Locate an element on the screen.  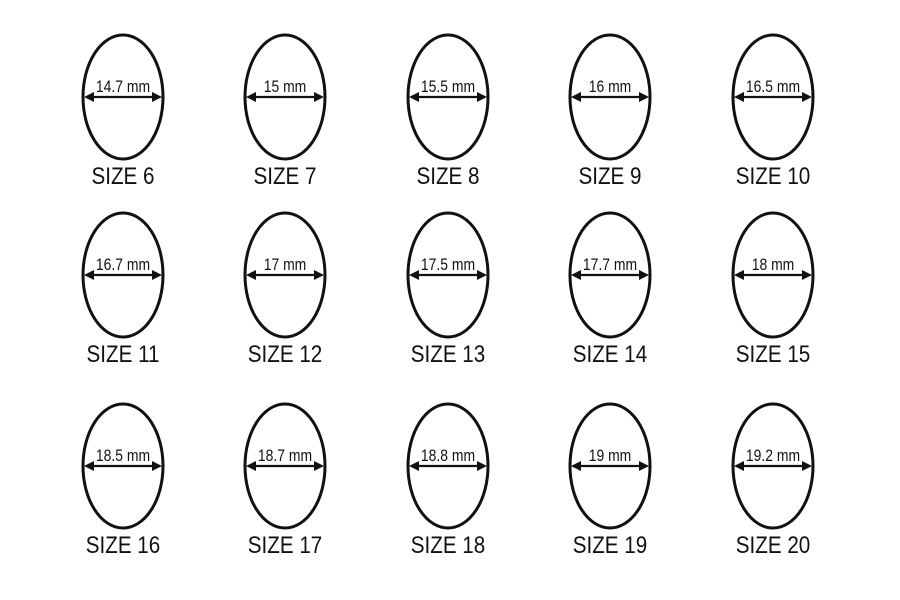
size-label: SIZE 11 is located at coordinates (122, 354).